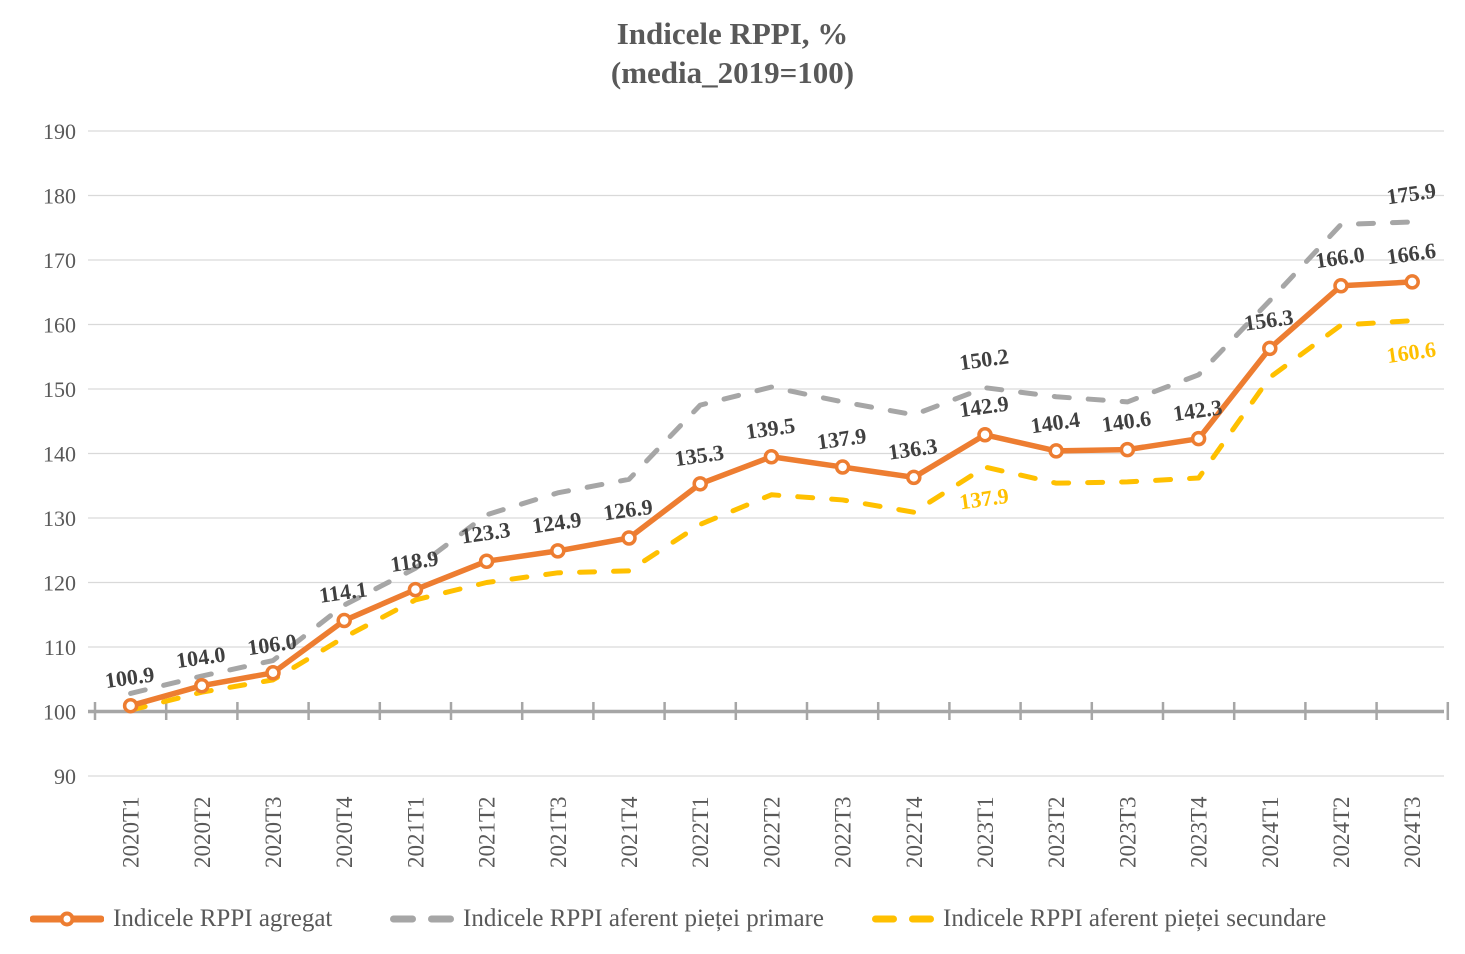 The width and height of the screenshot is (1465, 954). Describe the element at coordinates (903, 919) in the screenshot. I see `legend-dash-sample-secundare` at that location.